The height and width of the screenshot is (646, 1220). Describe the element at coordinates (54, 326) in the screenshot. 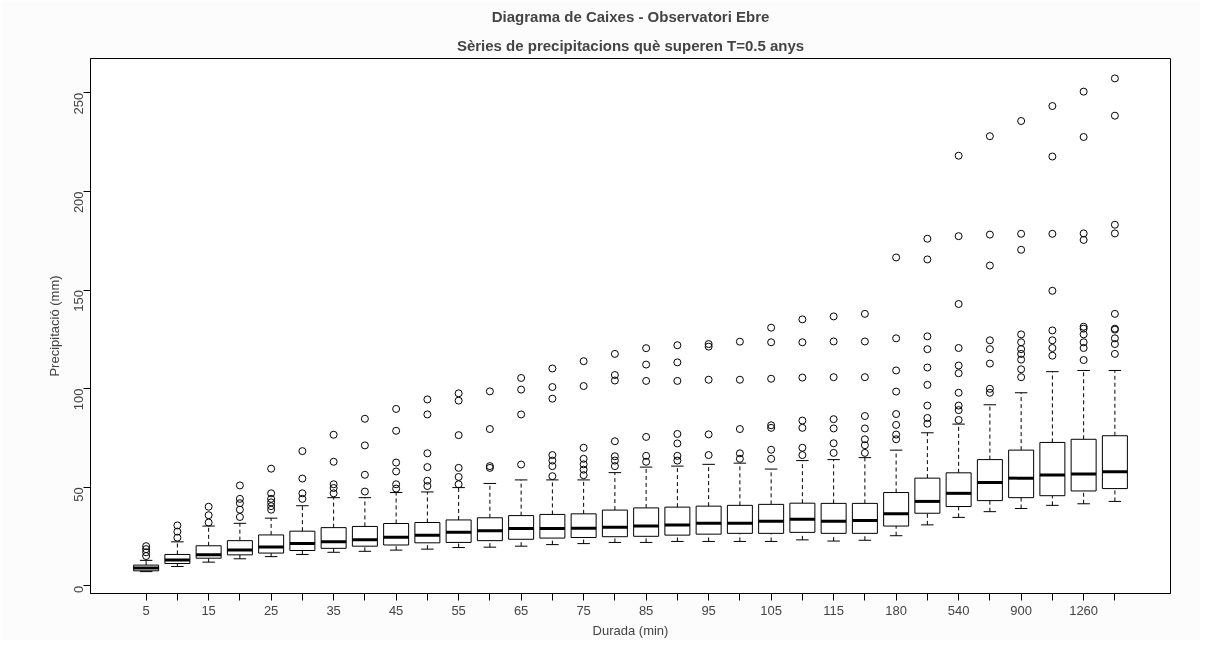

I see `y-axis-title: Precipitació (mm)` at that location.